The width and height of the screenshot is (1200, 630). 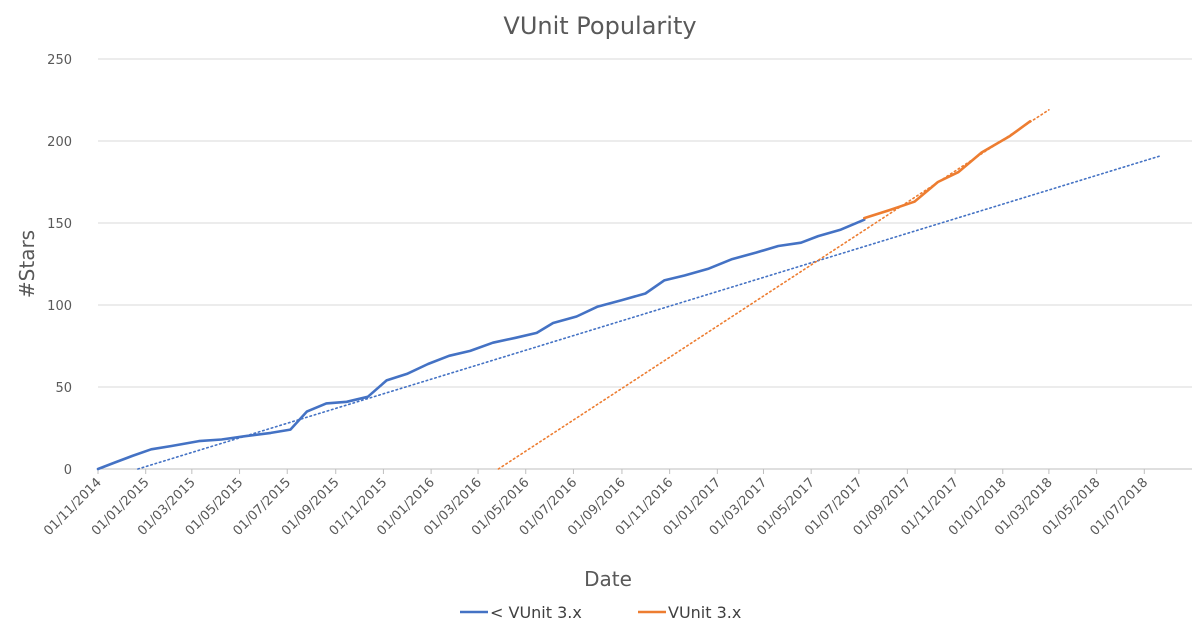 What do you see at coordinates (63, 388) in the screenshot?
I see `y-tick-label: 50` at bounding box center [63, 388].